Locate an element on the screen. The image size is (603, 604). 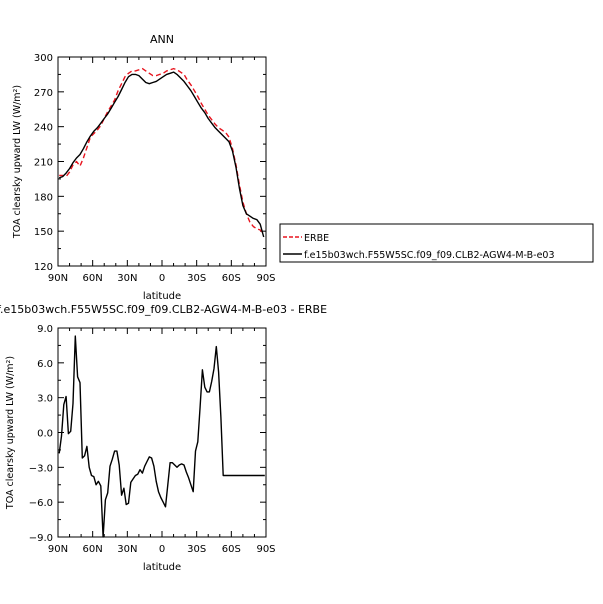
y-tick-label: 6.0 is located at coordinates (45, 364).